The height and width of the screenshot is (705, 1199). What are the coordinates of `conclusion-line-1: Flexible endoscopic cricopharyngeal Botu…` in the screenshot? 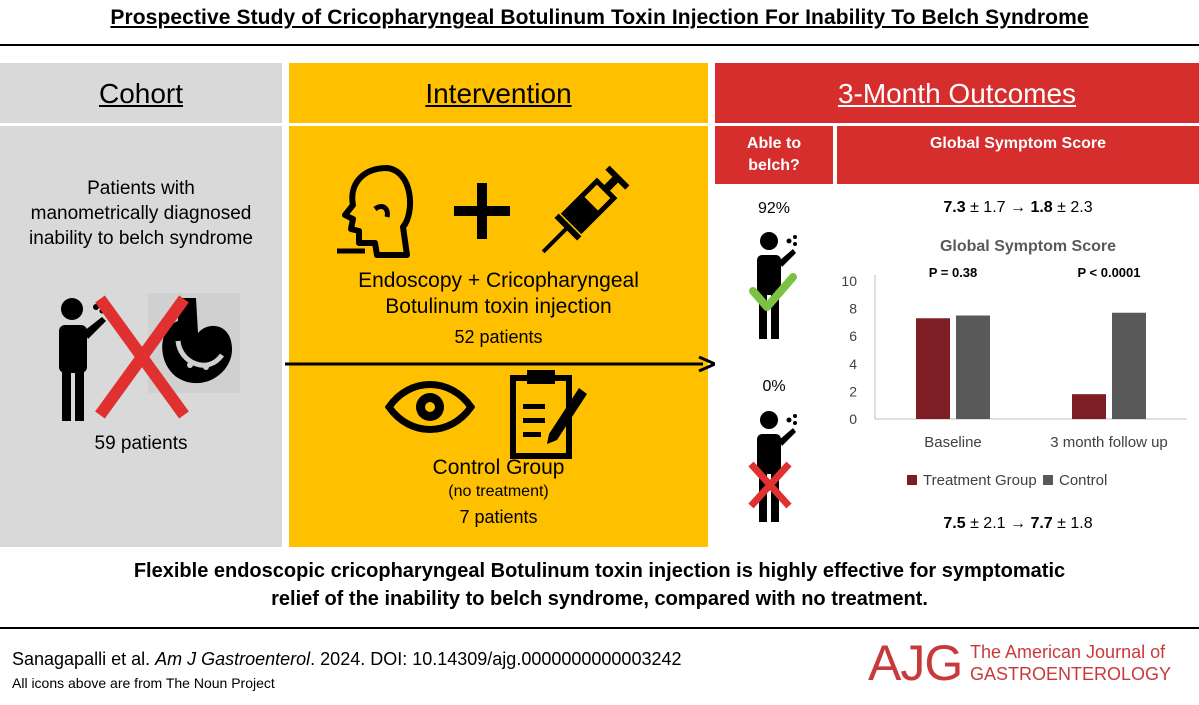 It's located at (599, 571).